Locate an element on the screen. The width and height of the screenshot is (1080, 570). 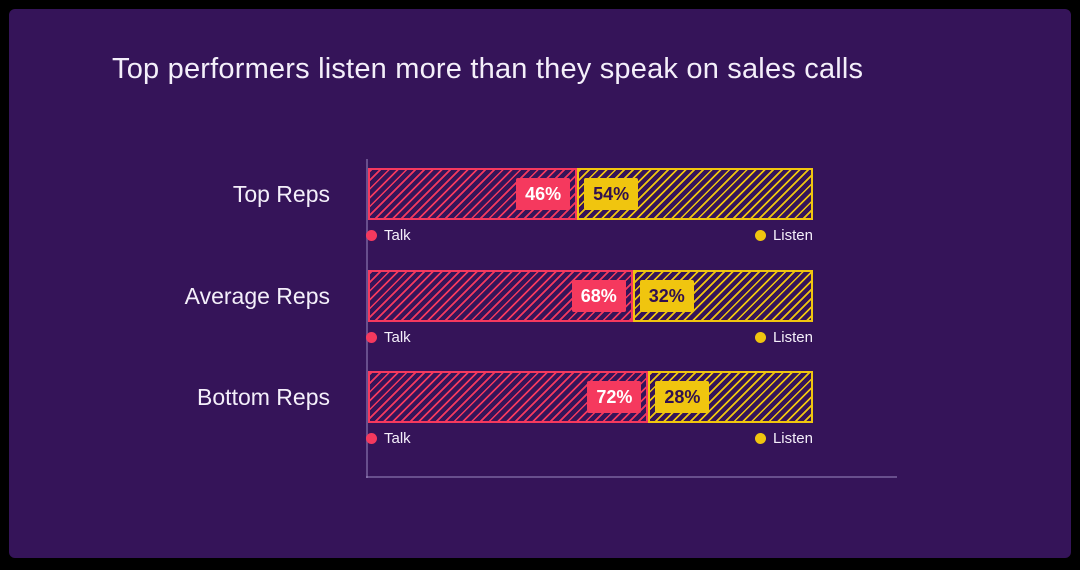
listen-value-label: 32% is located at coordinates (666, 296).